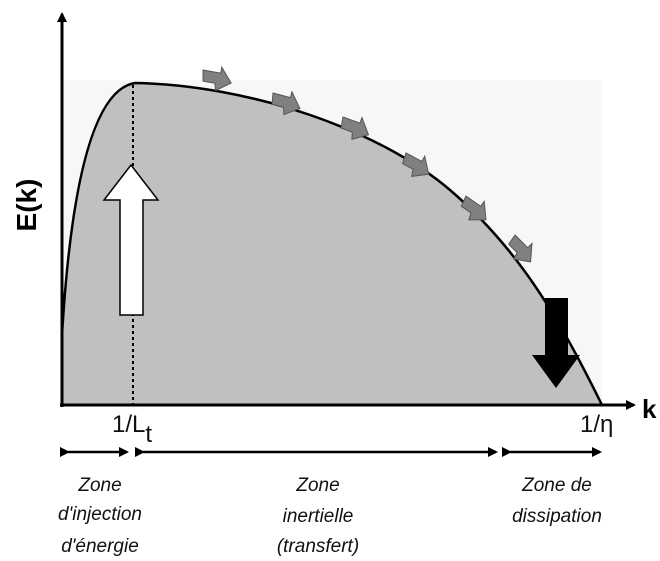  I want to click on y-axis-label: E(k), so click(26, 205).